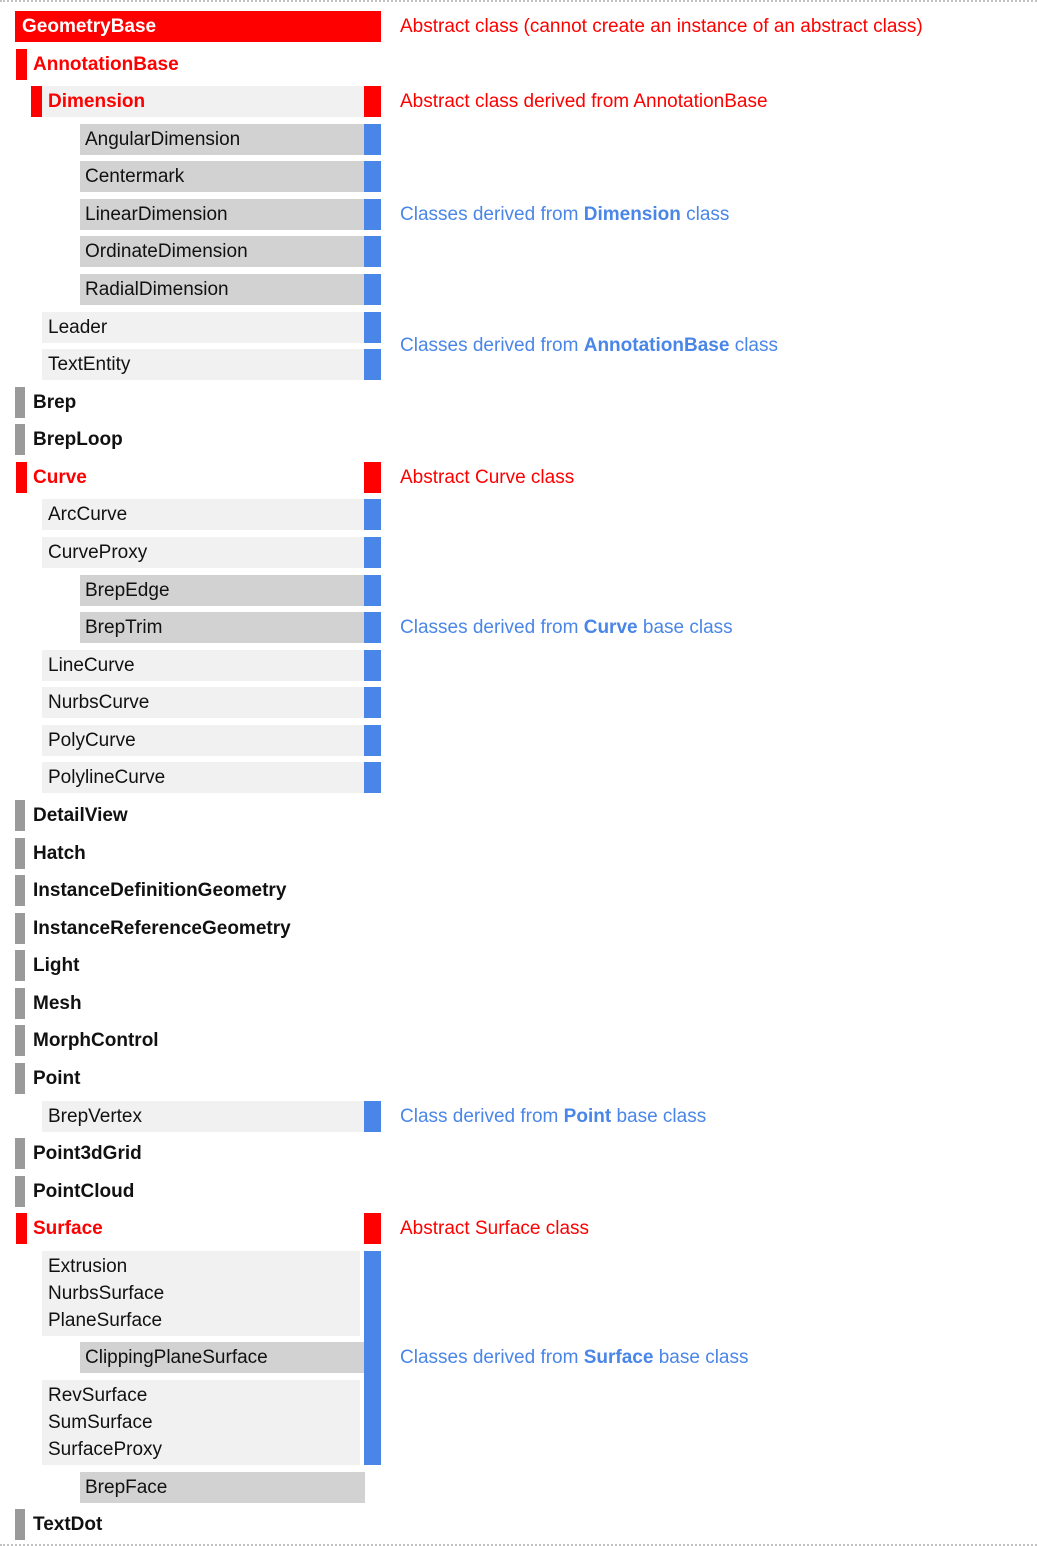 The height and width of the screenshot is (1546, 1037). Describe the element at coordinates (176, 1357) in the screenshot. I see `class-name-label: ClippingPlaneSurface` at that location.